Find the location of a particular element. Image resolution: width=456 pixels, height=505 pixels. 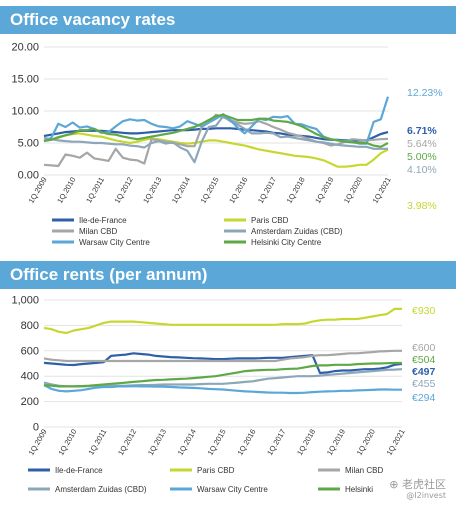

series-line-helsinki is located at coordinates (222, 374).